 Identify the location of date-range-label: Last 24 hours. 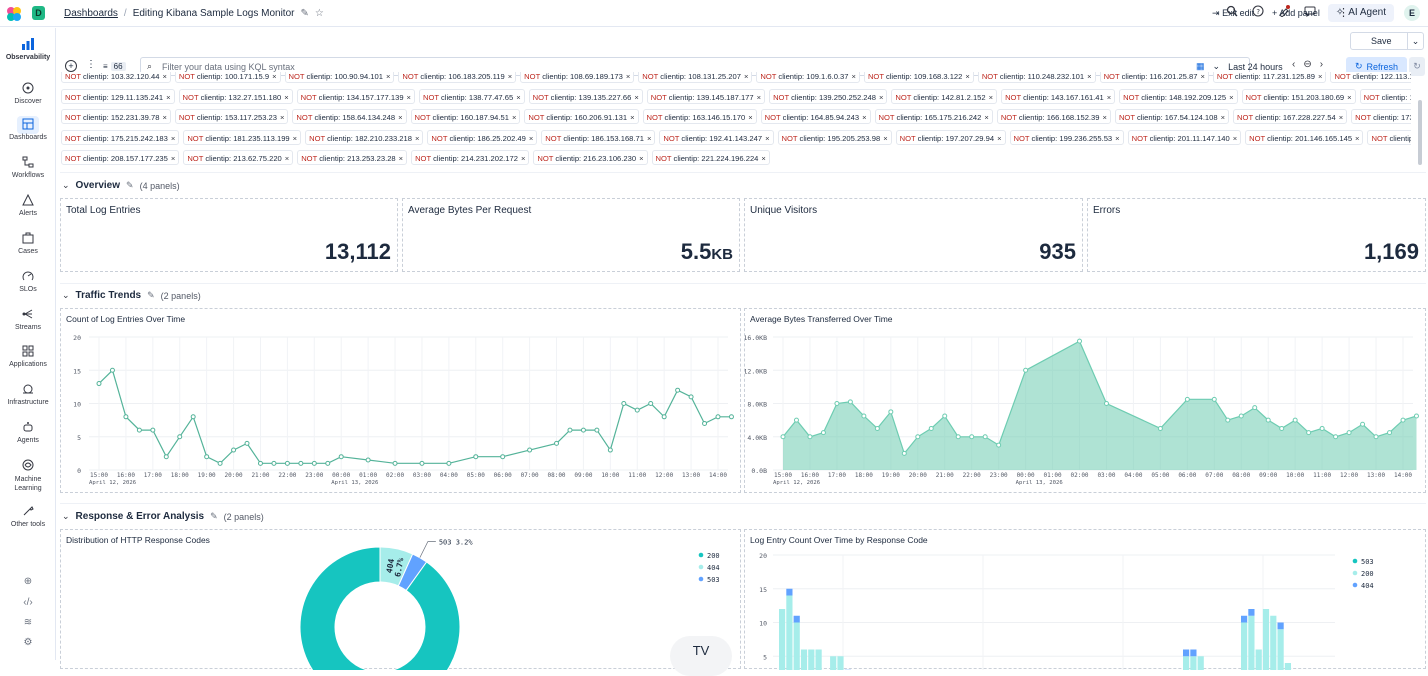
(1255, 67).